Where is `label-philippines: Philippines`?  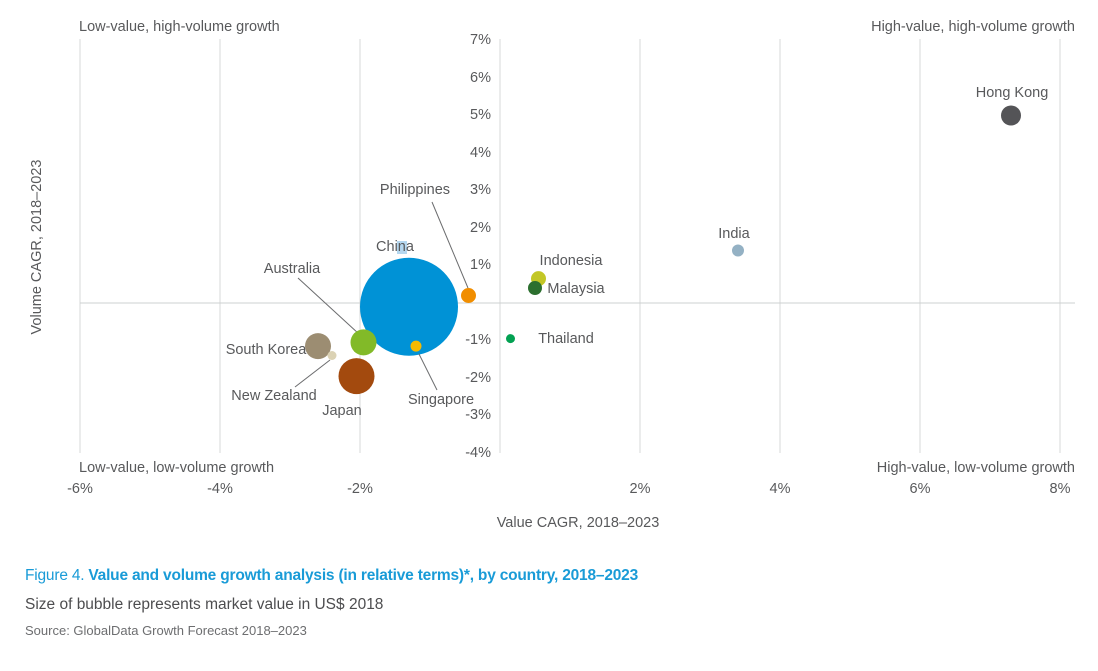
label-philippines: Philippines is located at coordinates (415, 190).